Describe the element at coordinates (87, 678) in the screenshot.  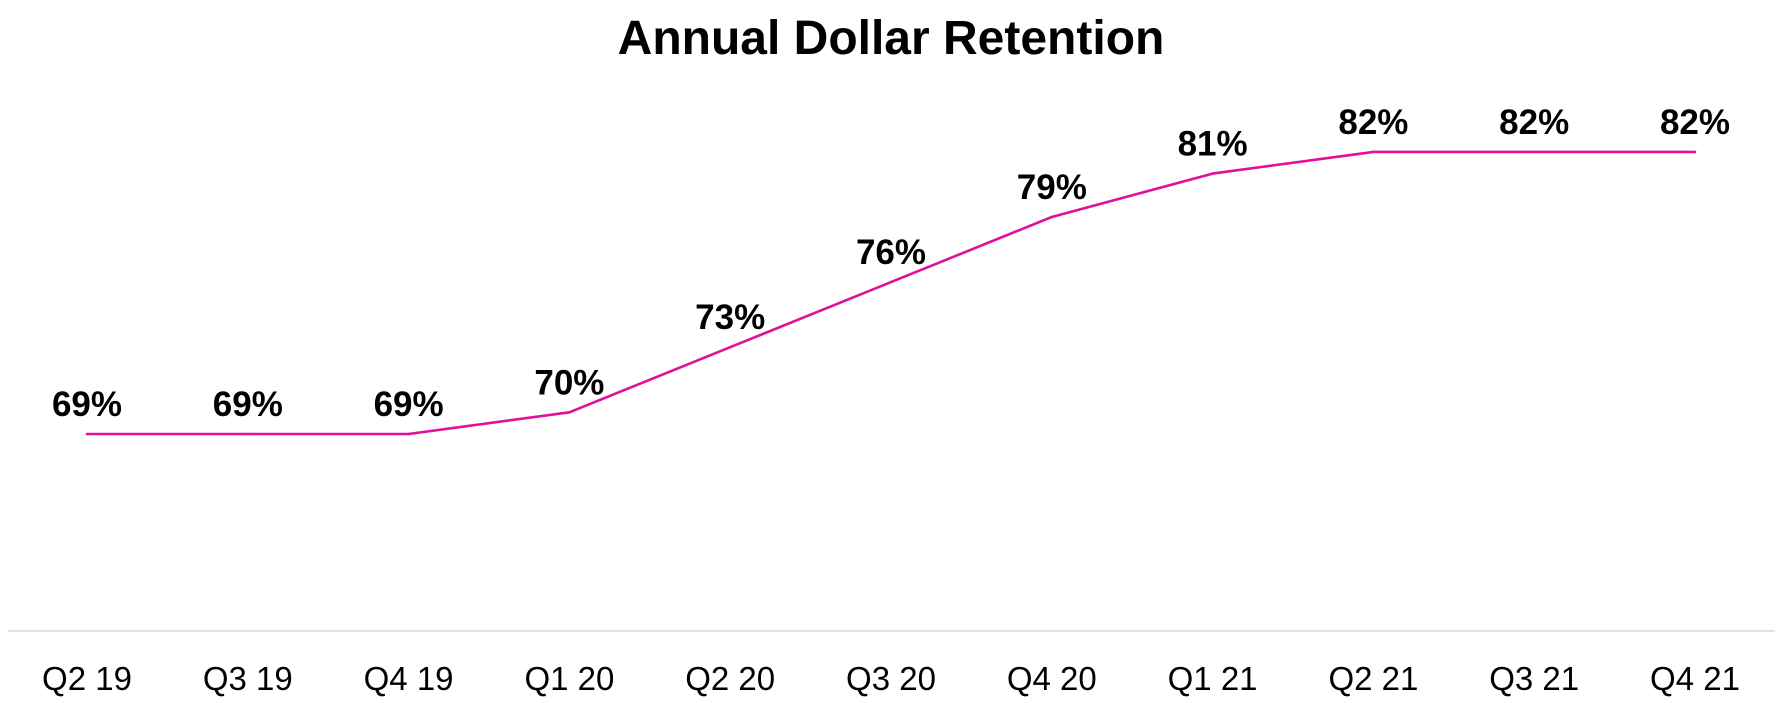
I see `x-tick-label: Q2 19` at that location.